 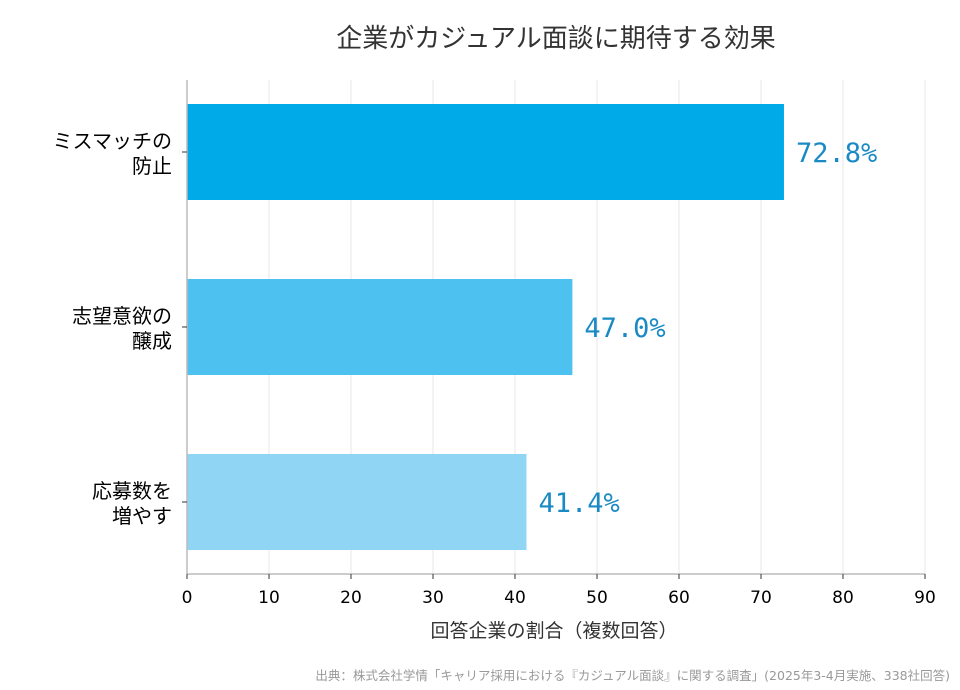 What do you see at coordinates (597, 598) in the screenshot?
I see `x-tick-label: 50` at bounding box center [597, 598].